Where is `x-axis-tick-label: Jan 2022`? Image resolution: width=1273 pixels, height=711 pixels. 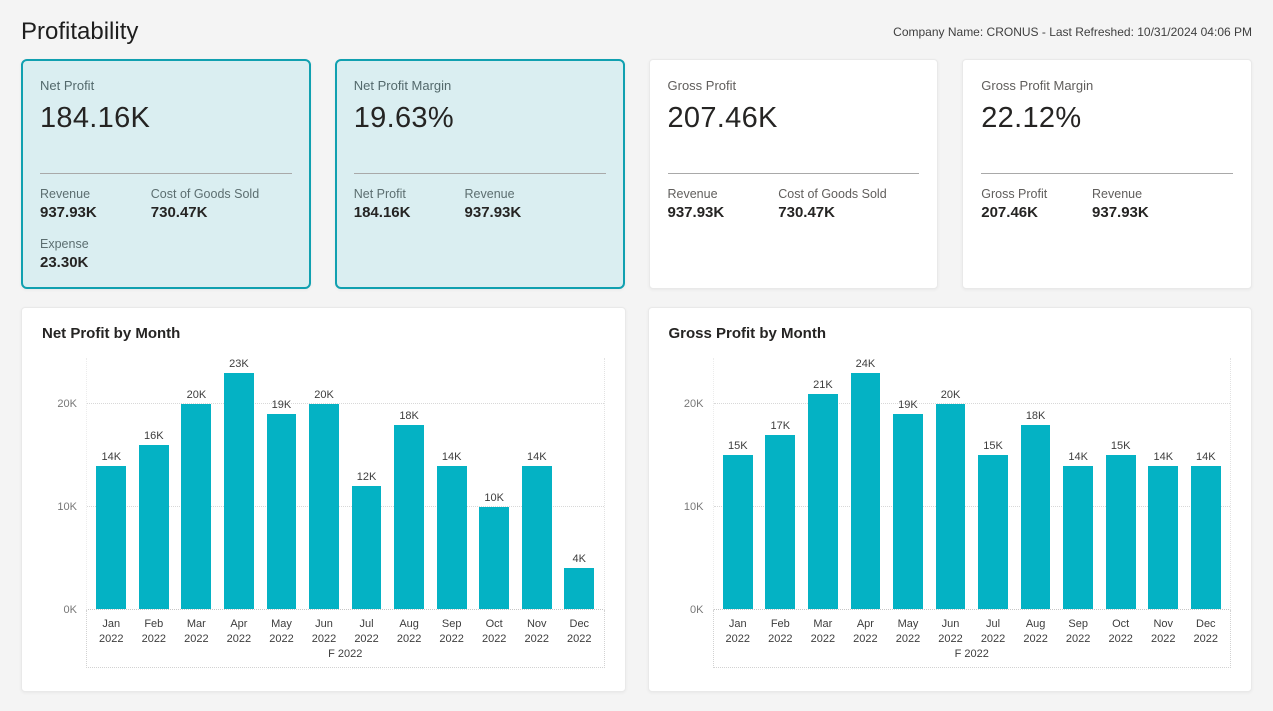
x-axis-tick-label: Jan 2022 is located at coordinates (738, 631).